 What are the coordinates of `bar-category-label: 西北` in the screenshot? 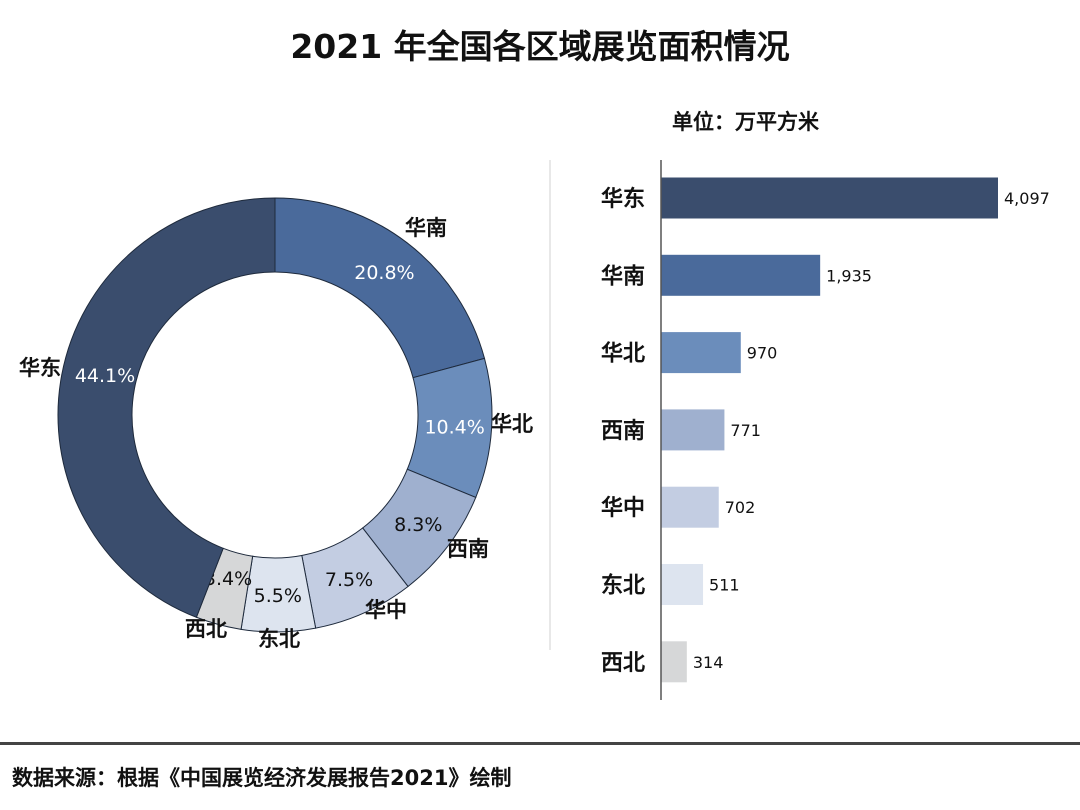 It's located at (623, 663).